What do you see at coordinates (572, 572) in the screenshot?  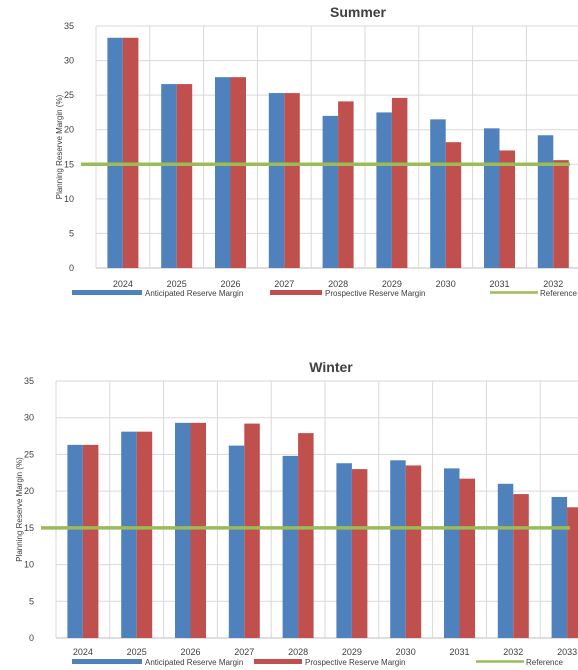 I see `bar-prospective-2033` at bounding box center [572, 572].